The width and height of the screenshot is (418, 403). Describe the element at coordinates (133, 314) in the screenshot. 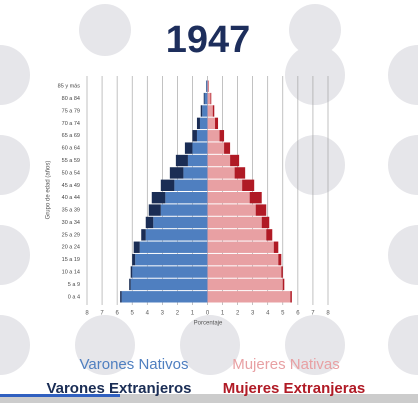

I see `x-tick-label: 5` at that location.